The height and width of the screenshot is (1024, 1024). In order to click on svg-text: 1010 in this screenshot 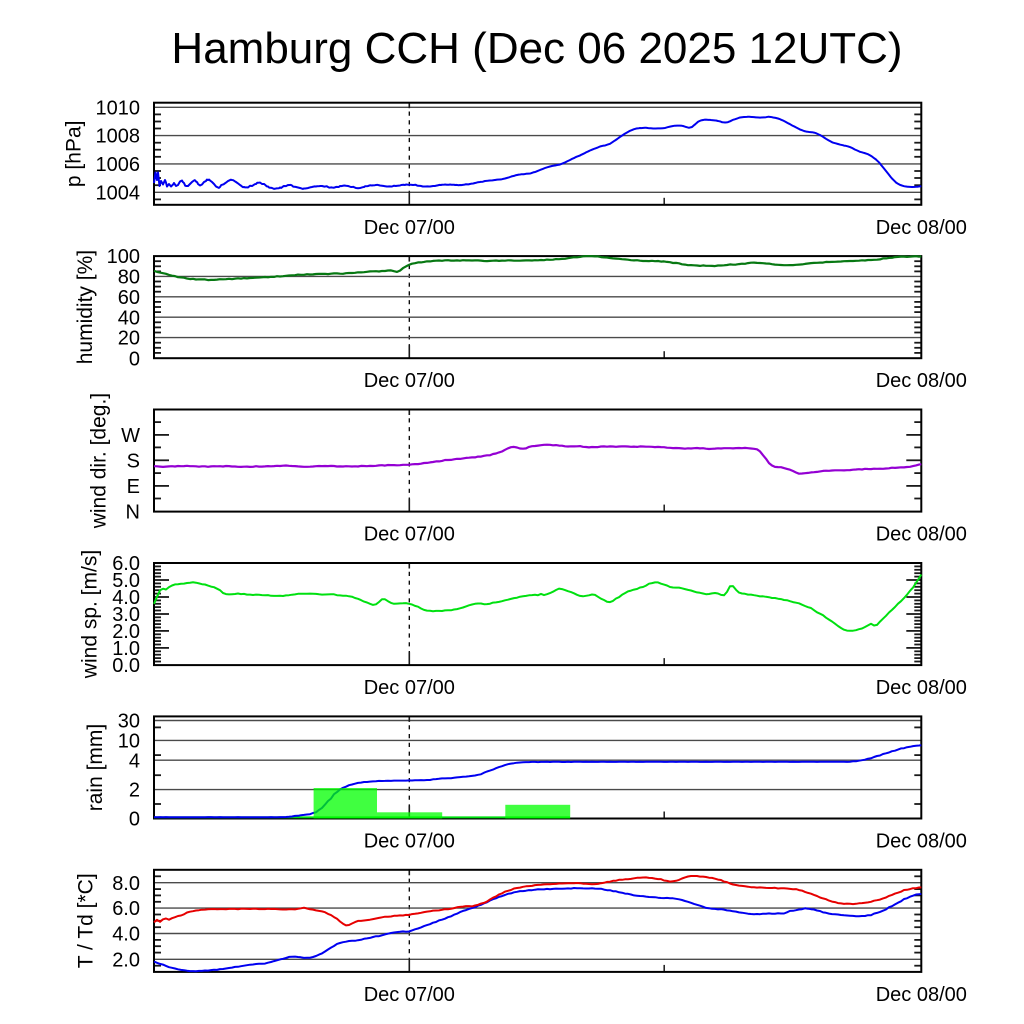, I will do `click(118, 108)`.